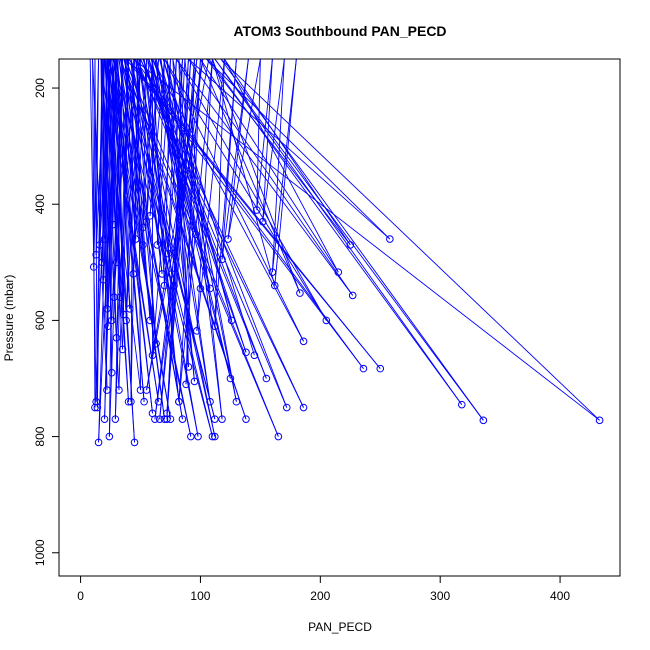 Image resolution: width=650 pixels, height=650 pixels. What do you see at coordinates (40, 552) in the screenshot?
I see `y-tick-label: 1000` at bounding box center [40, 552].